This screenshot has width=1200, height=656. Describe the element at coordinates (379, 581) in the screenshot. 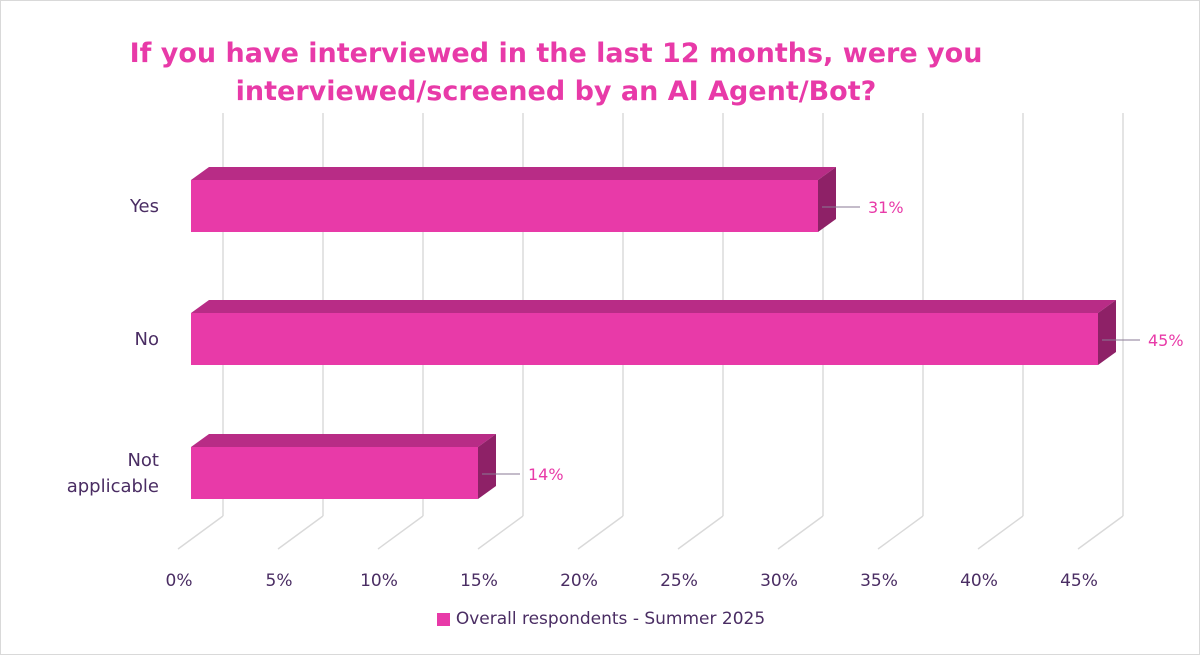

I see `x-tick-label: 10%` at that location.